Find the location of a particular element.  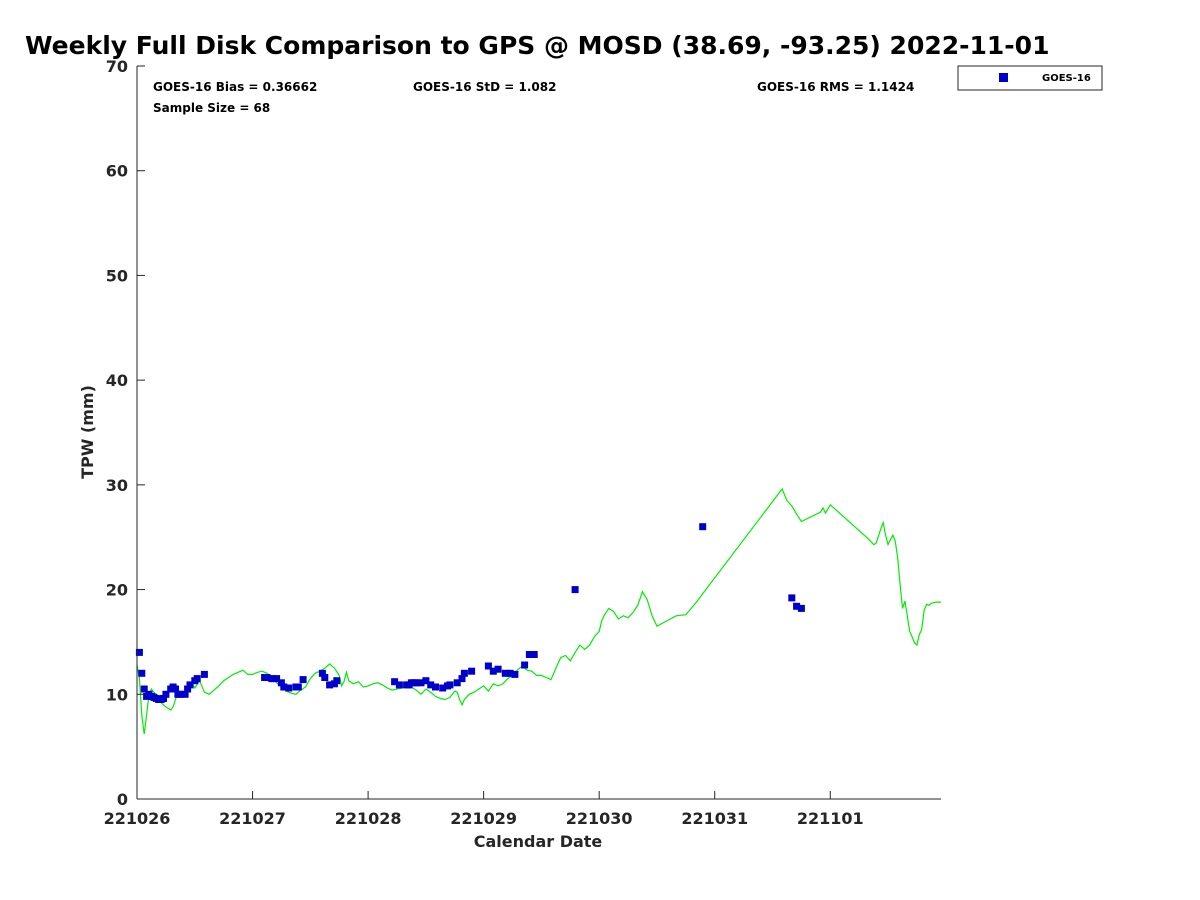

y-tick-label: 40 is located at coordinates (117, 380).